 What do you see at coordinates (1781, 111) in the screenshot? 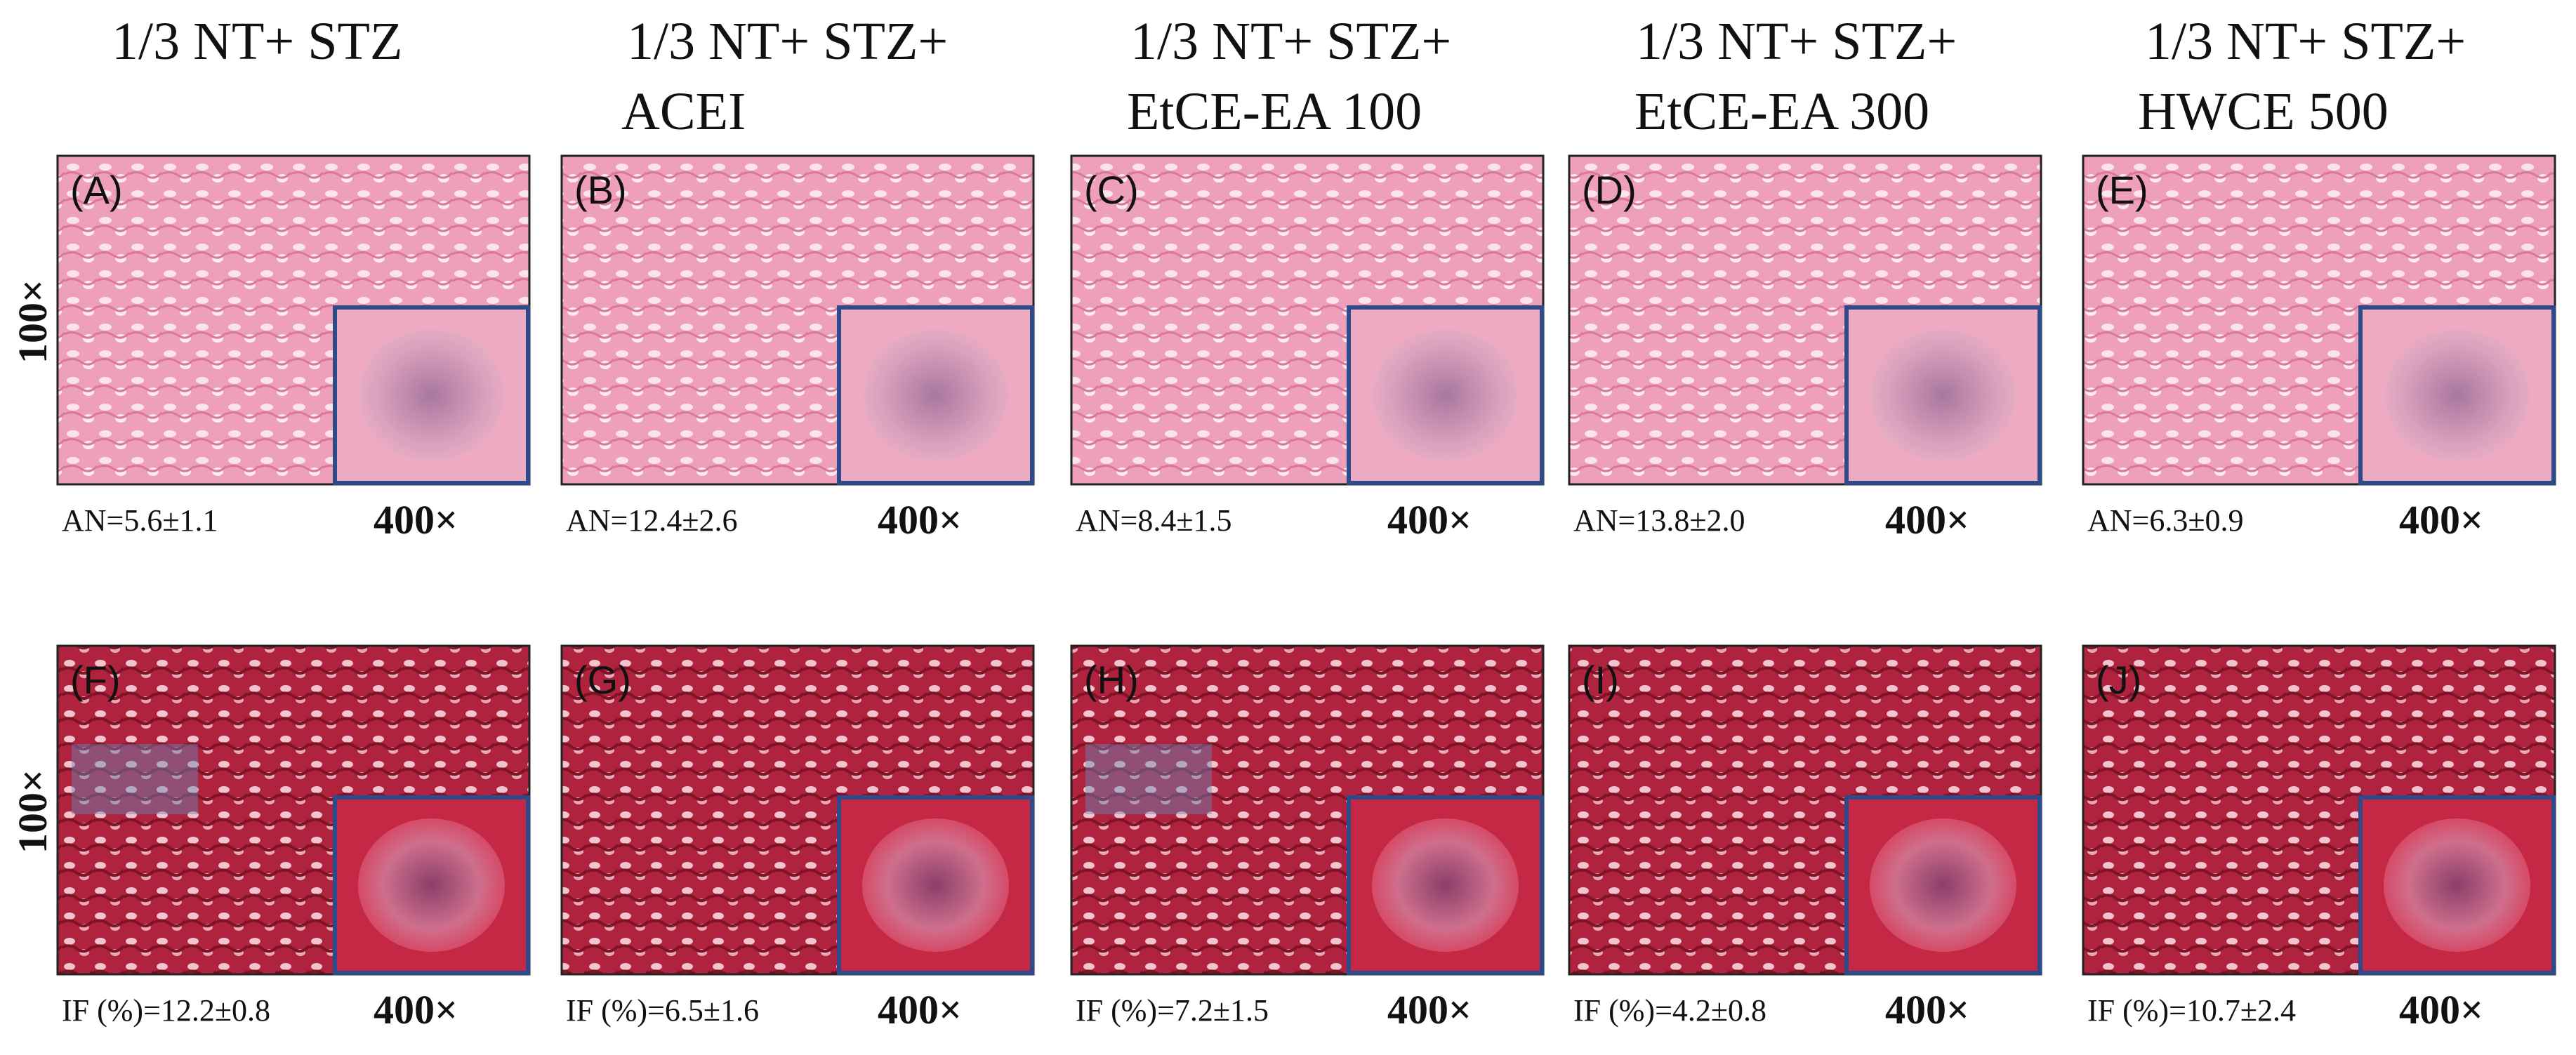
I see `column-header: EtCE-EA 300` at bounding box center [1781, 111].